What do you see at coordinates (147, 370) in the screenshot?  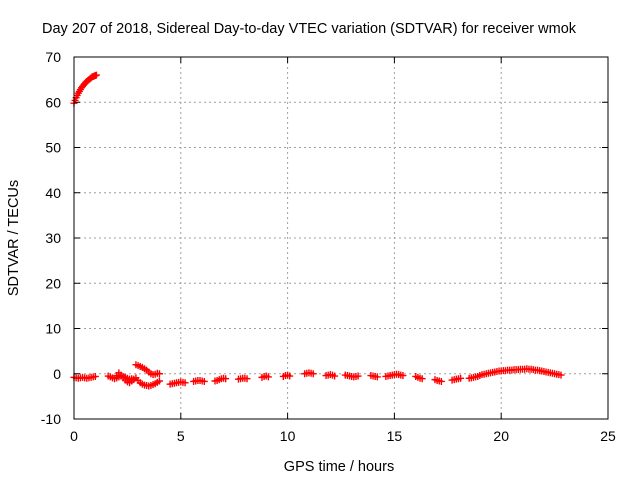 I see `series-branch-near-3h` at bounding box center [147, 370].